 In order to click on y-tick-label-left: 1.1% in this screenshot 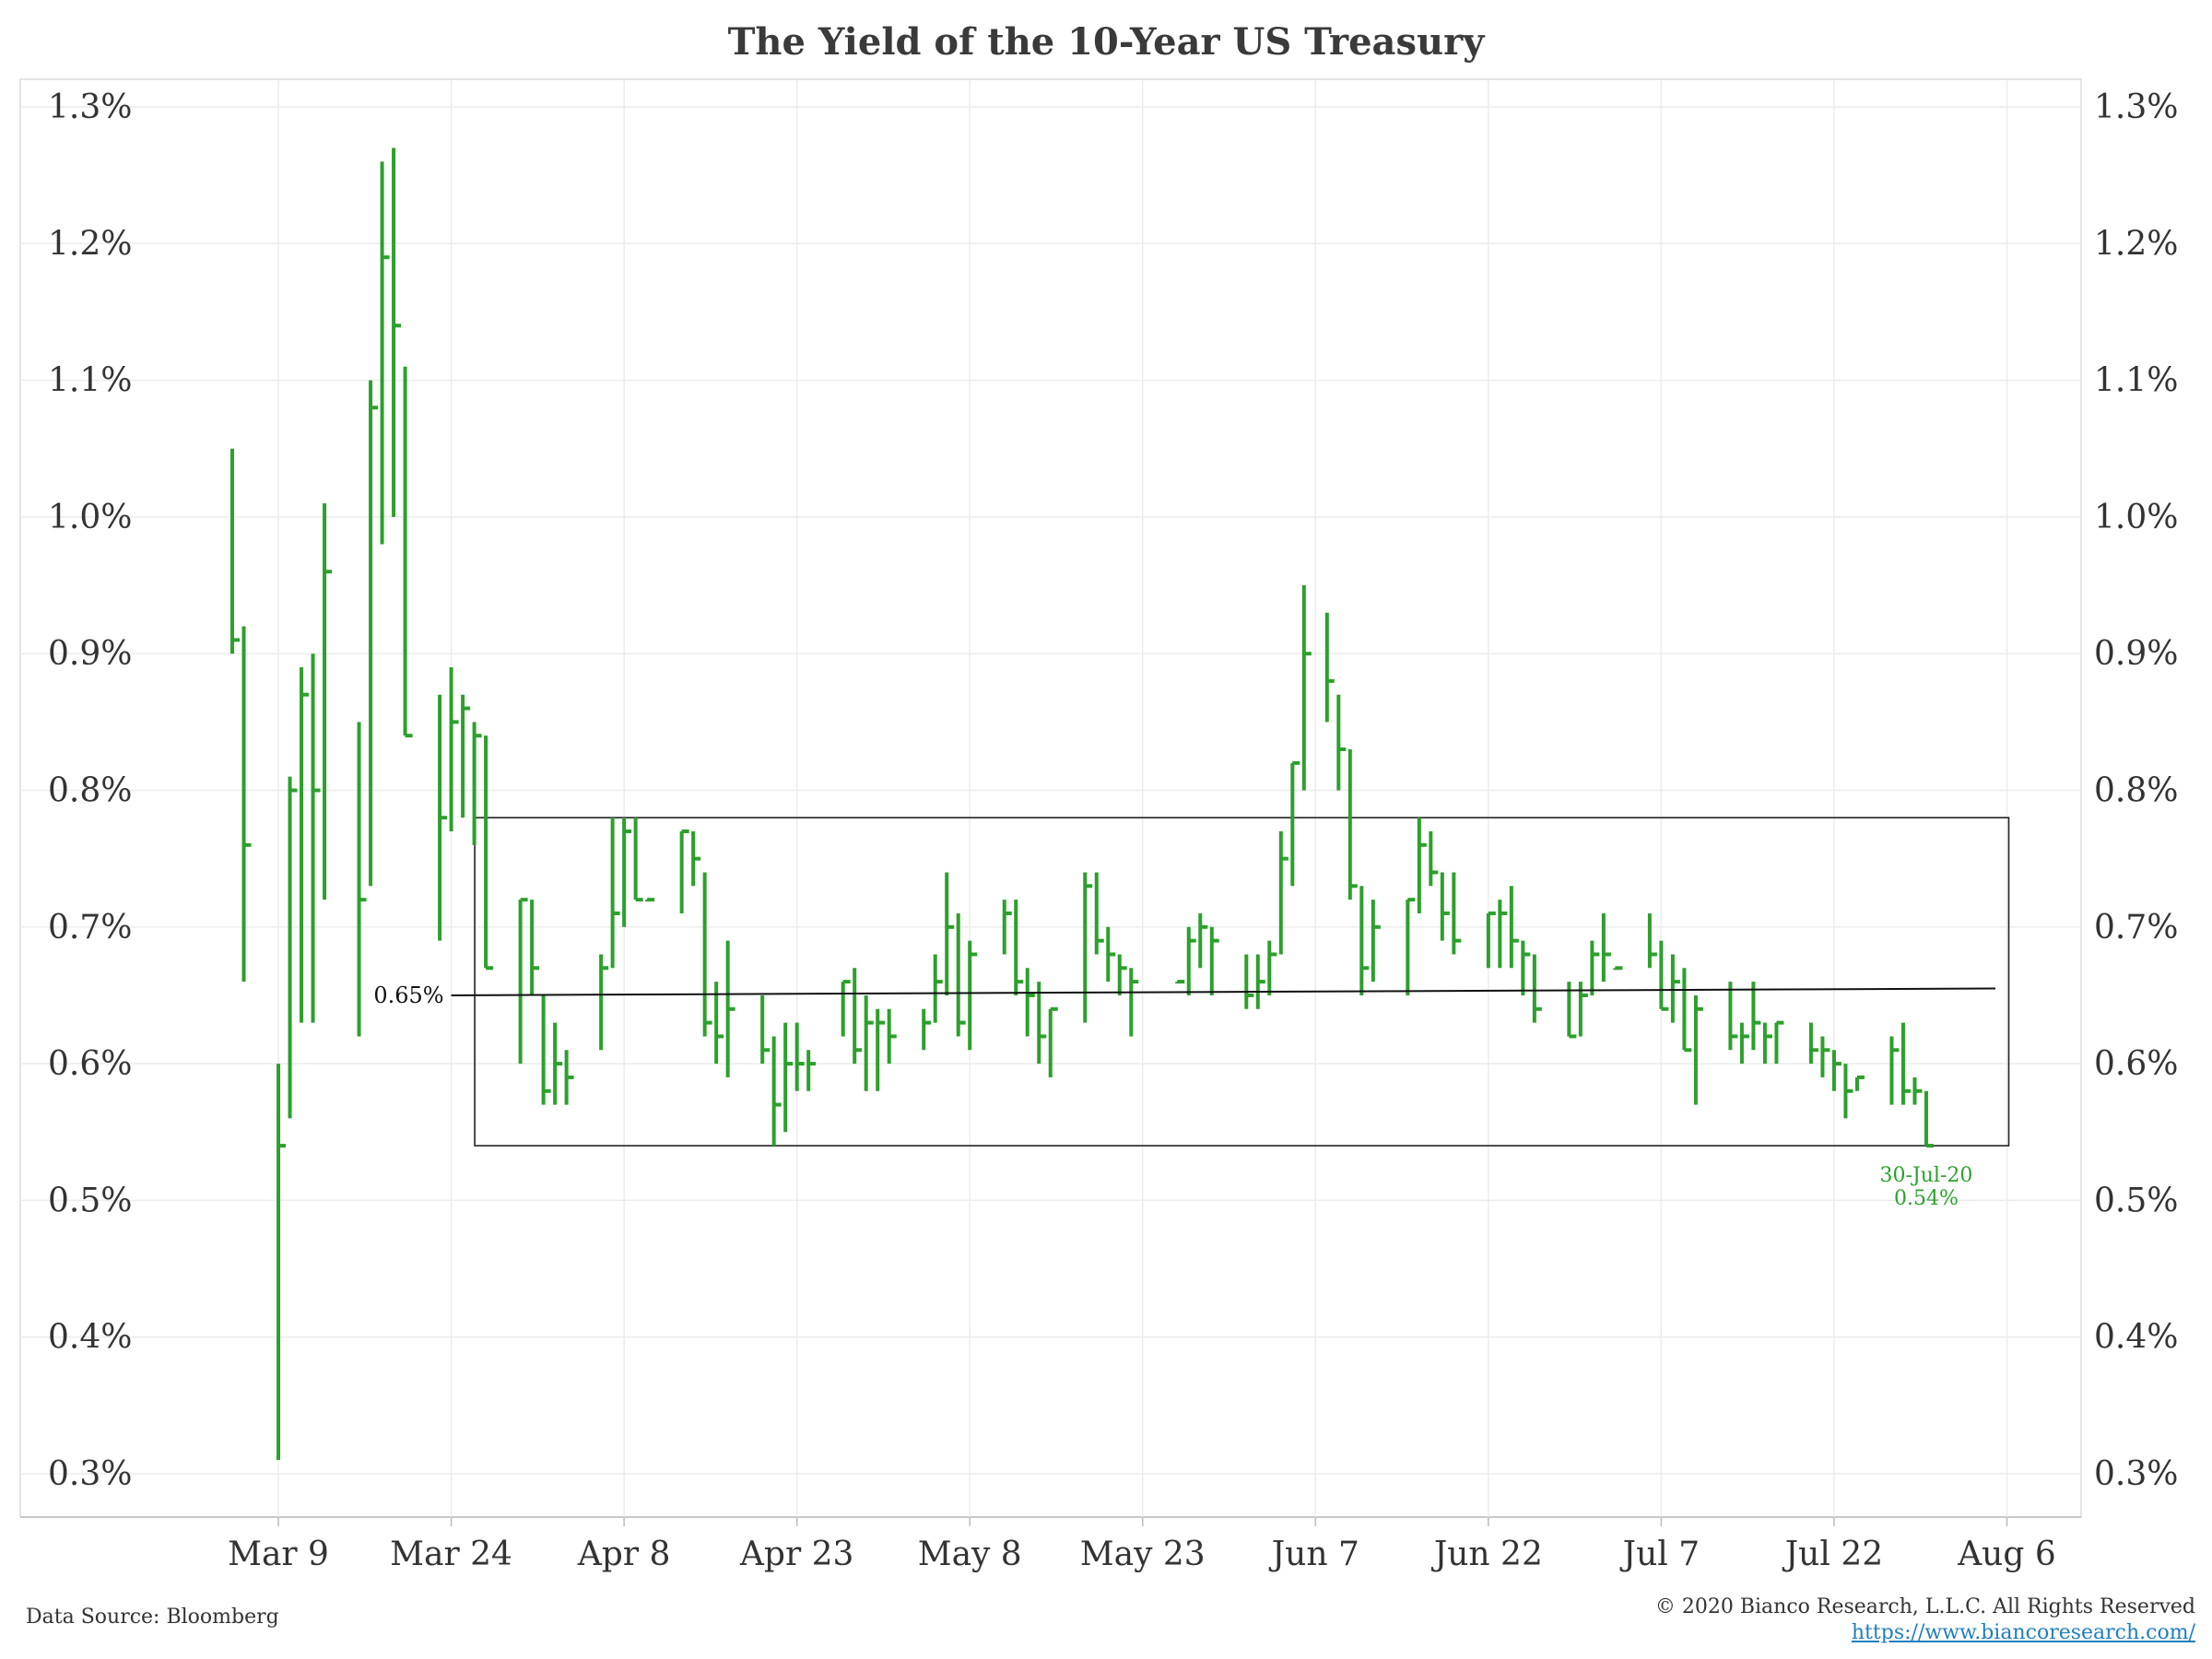, I will do `click(90, 381)`.